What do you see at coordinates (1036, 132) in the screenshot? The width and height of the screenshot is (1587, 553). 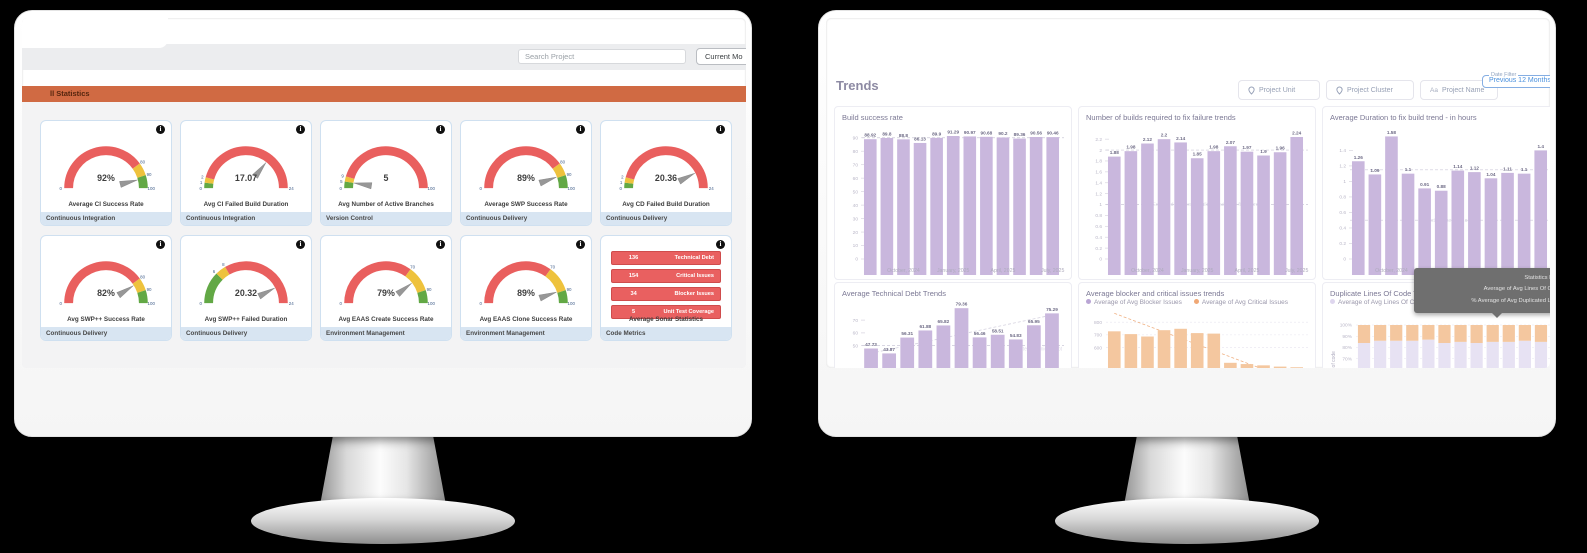 I see `svg-text: 90.56` at bounding box center [1036, 132].